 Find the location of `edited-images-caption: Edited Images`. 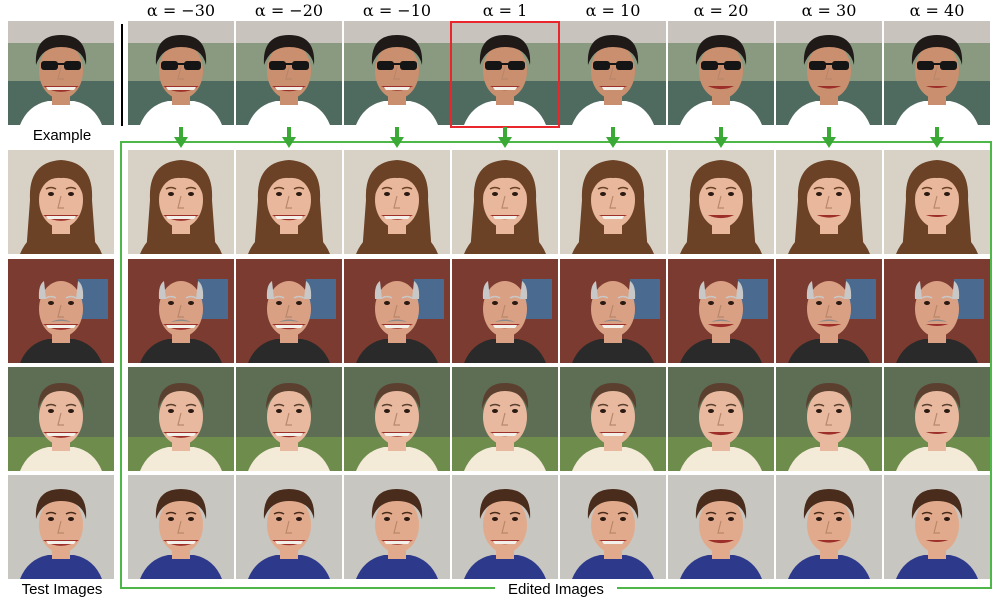

edited-images-caption: Edited Images is located at coordinates (556, 589).